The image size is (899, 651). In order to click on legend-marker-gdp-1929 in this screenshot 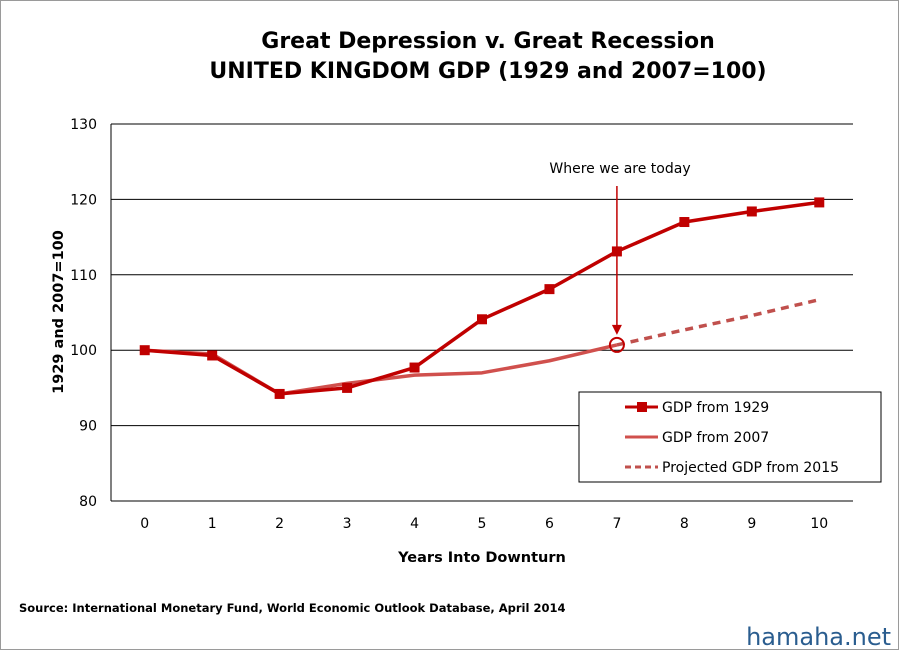, I will do `click(642, 407)`.